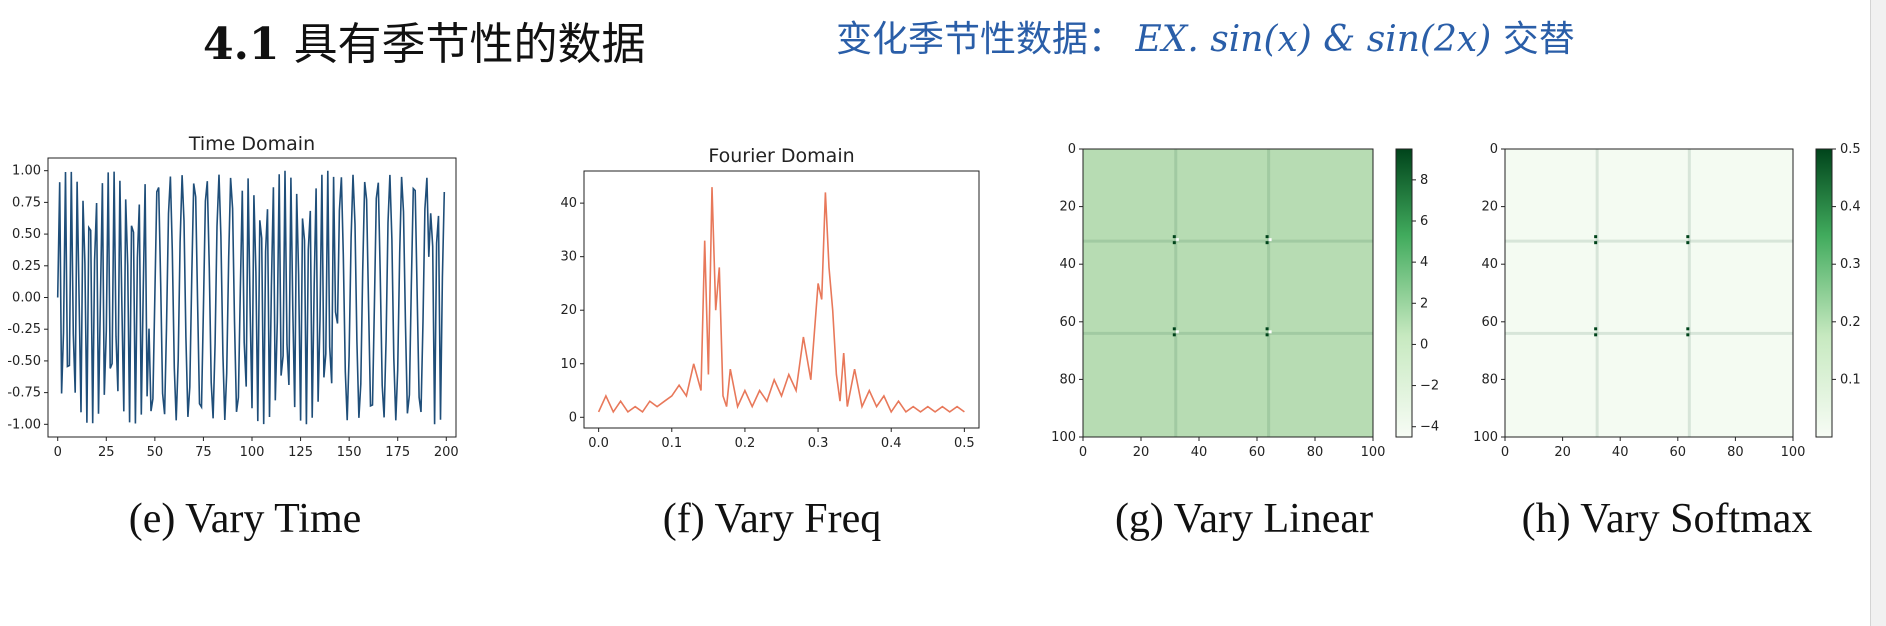 The height and width of the screenshot is (626, 1886). What do you see at coordinates (300, 452) in the screenshot?
I see `time-xtick-label: 125` at bounding box center [300, 452].